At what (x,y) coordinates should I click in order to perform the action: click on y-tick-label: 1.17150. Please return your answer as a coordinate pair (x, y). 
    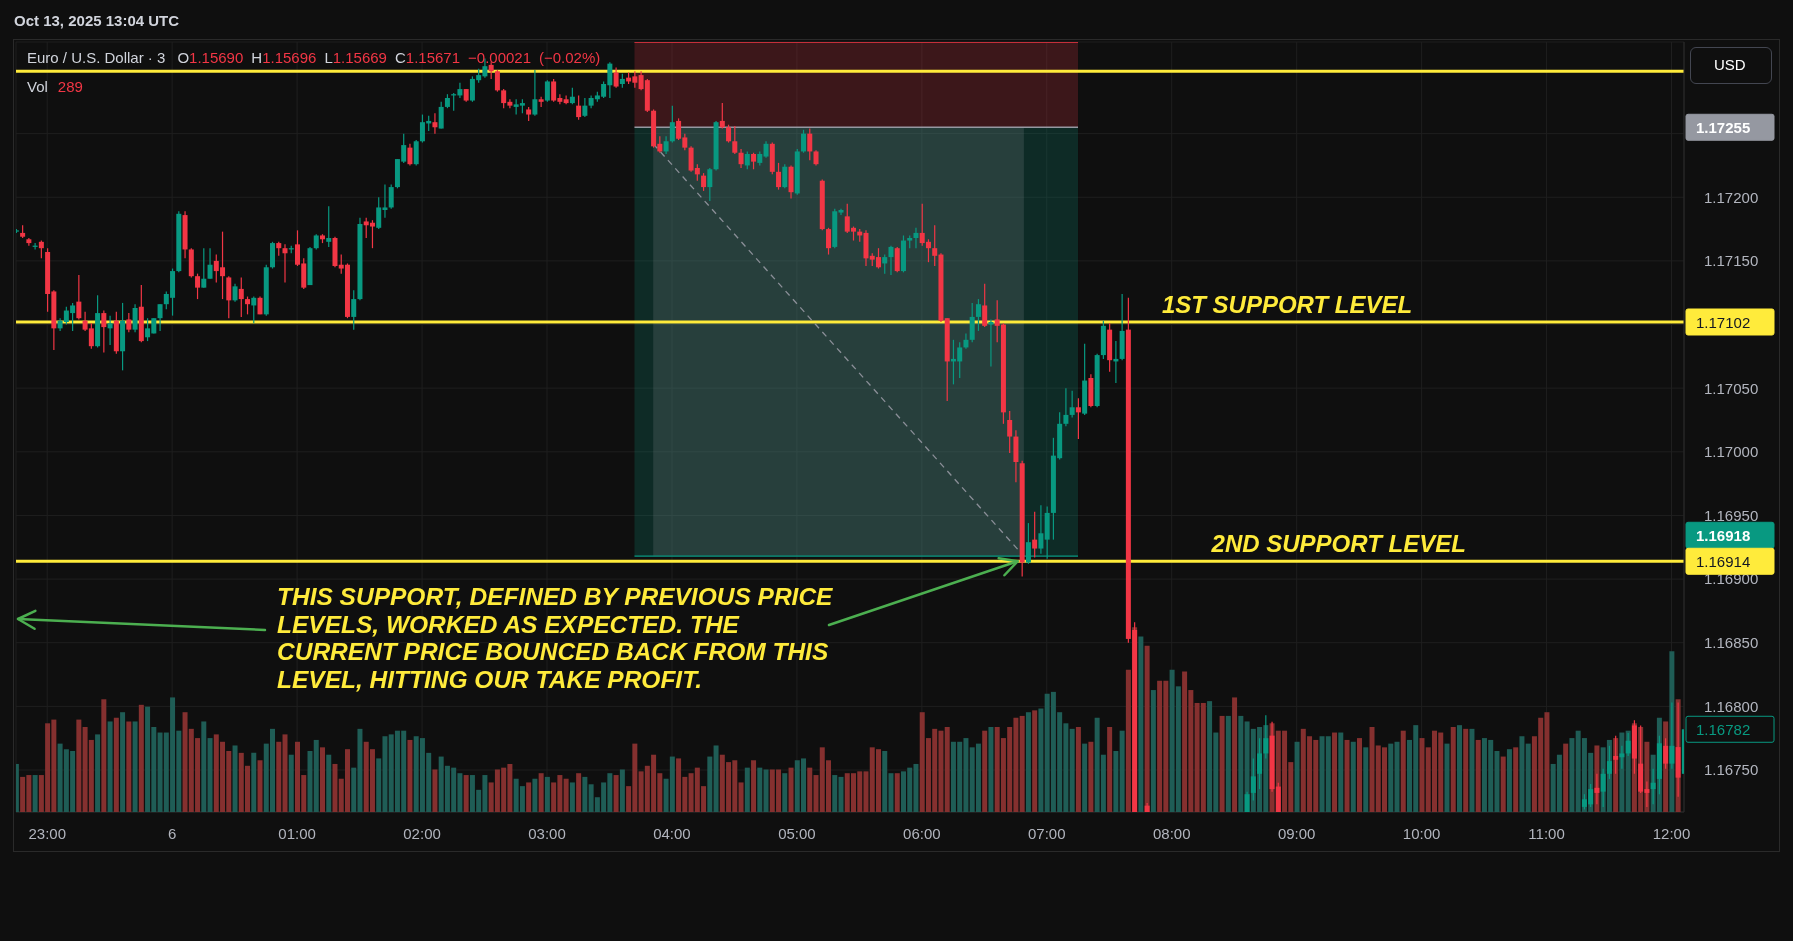
    Looking at the image, I should click on (1731, 261).